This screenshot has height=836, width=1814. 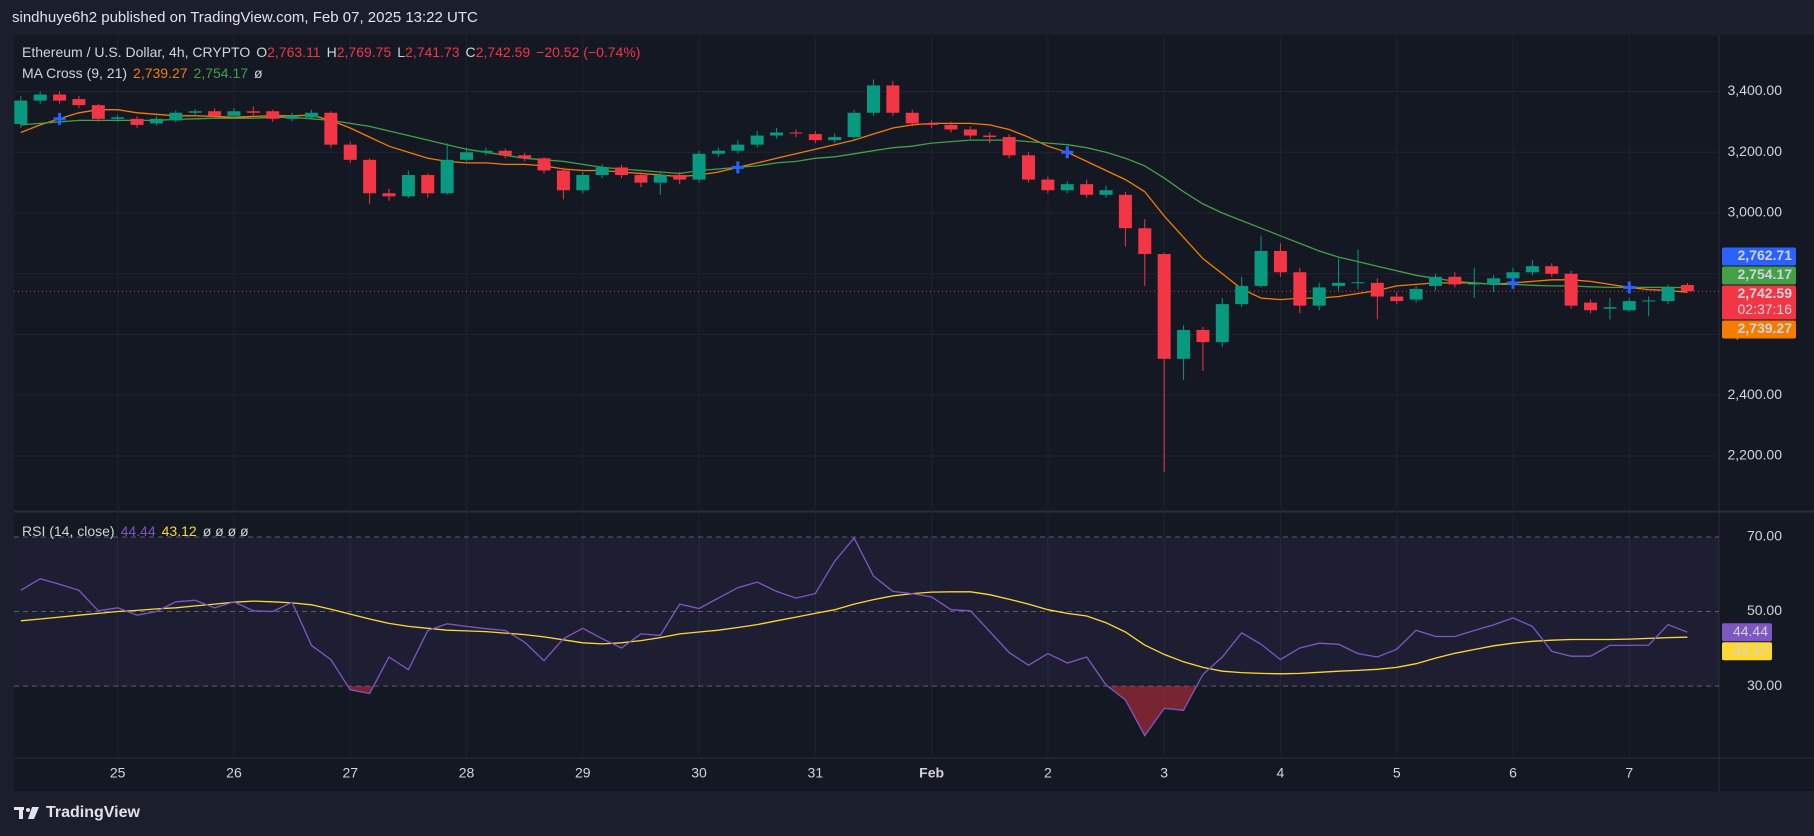 What do you see at coordinates (1765, 328) in the screenshot?
I see `price-badge-label: 2,739.27` at bounding box center [1765, 328].